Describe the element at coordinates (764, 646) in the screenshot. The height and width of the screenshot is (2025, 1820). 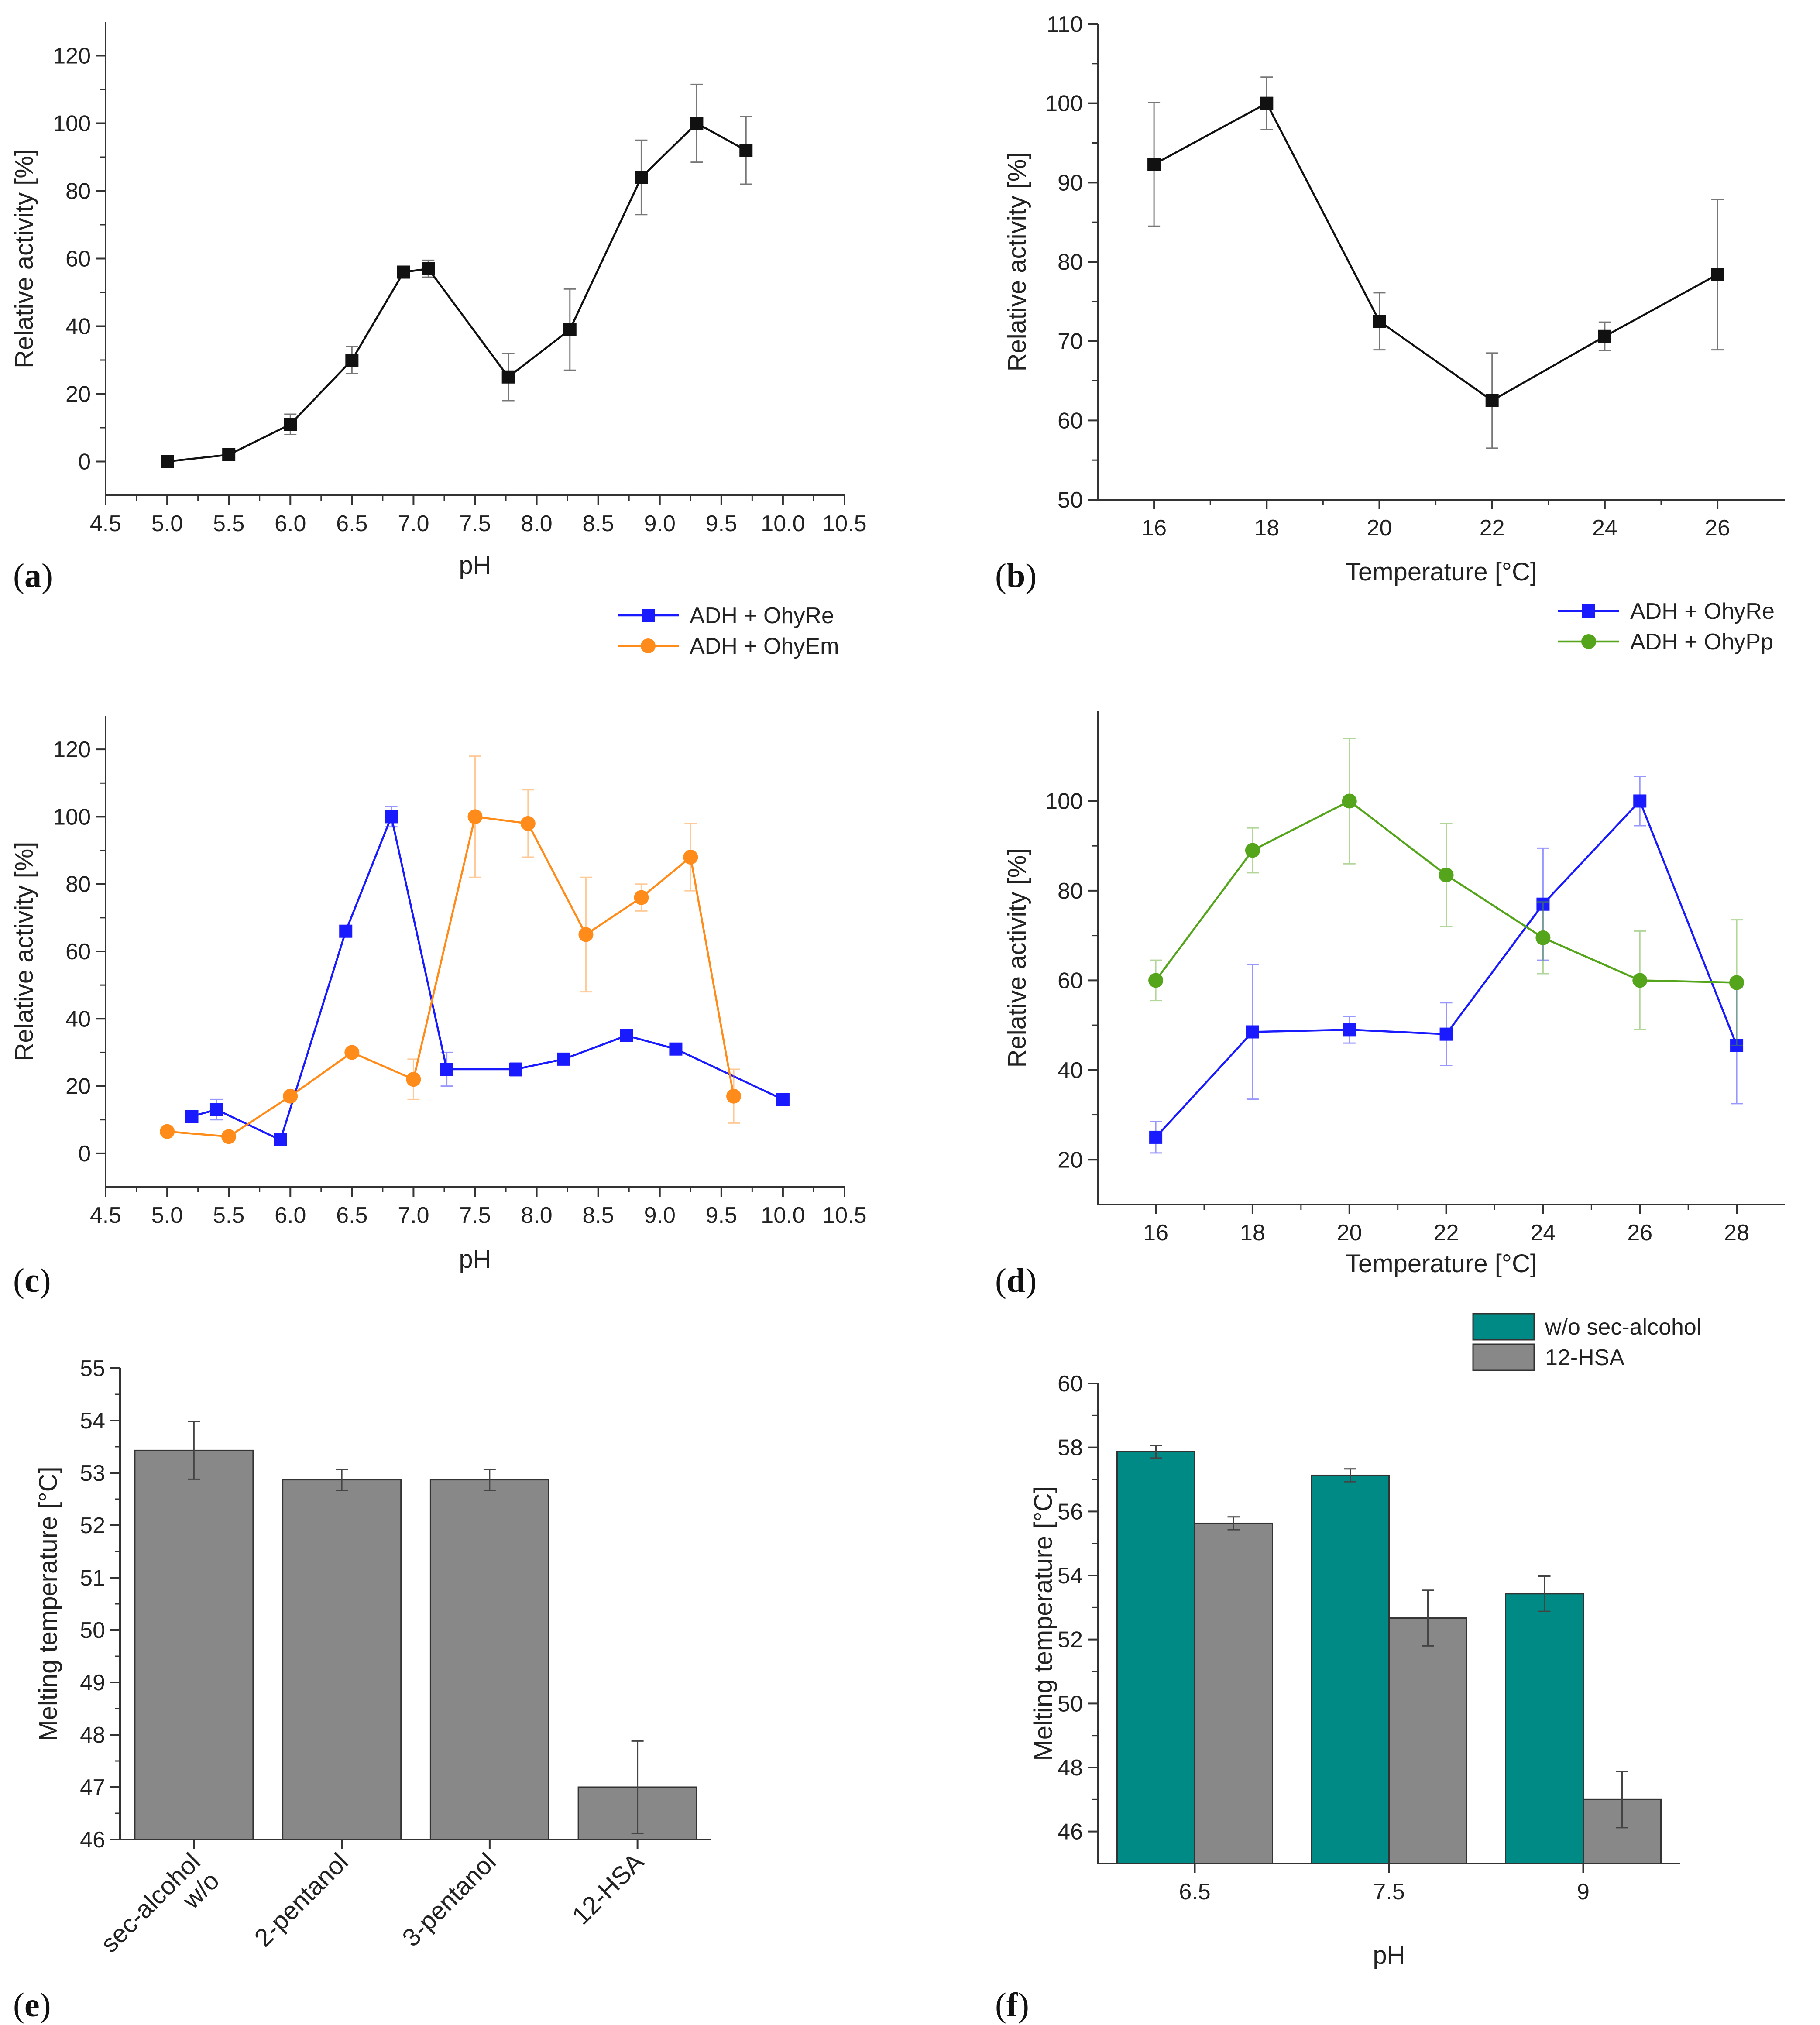
I see `legend-label: ADH + OhyEm` at that location.